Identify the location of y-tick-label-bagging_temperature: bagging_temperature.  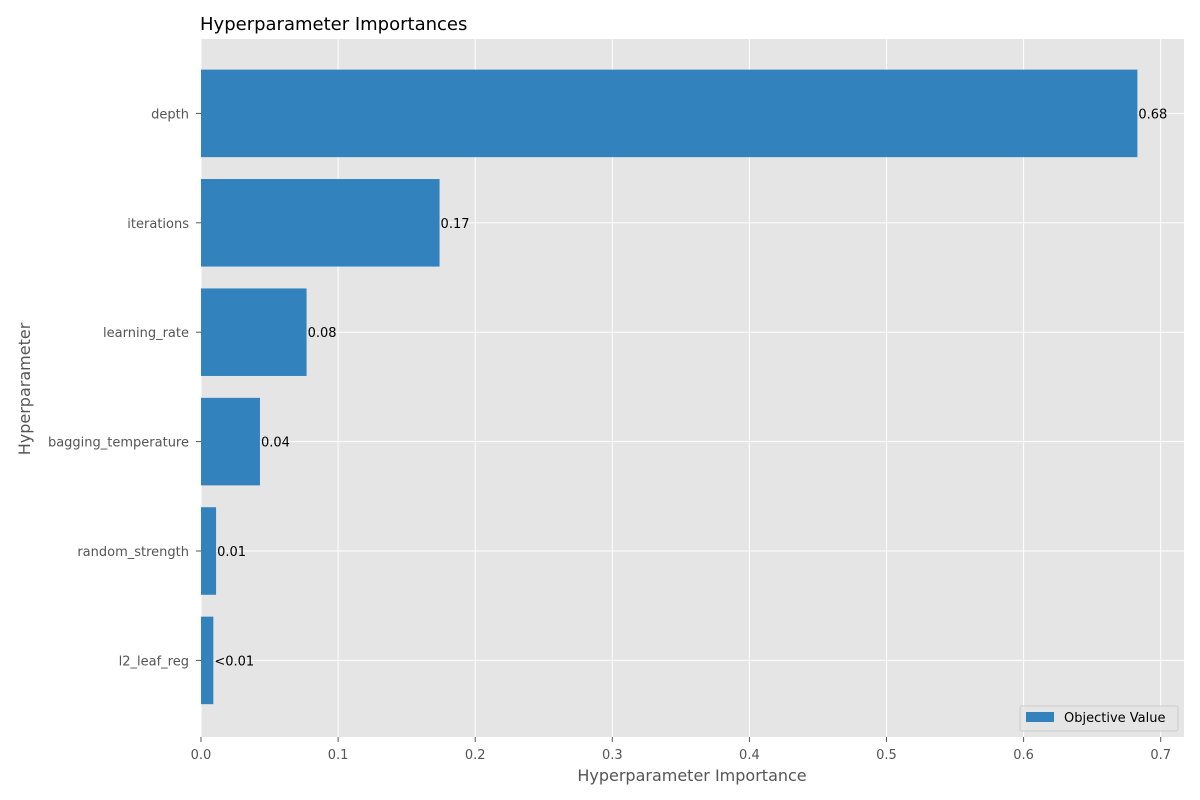
(118, 443).